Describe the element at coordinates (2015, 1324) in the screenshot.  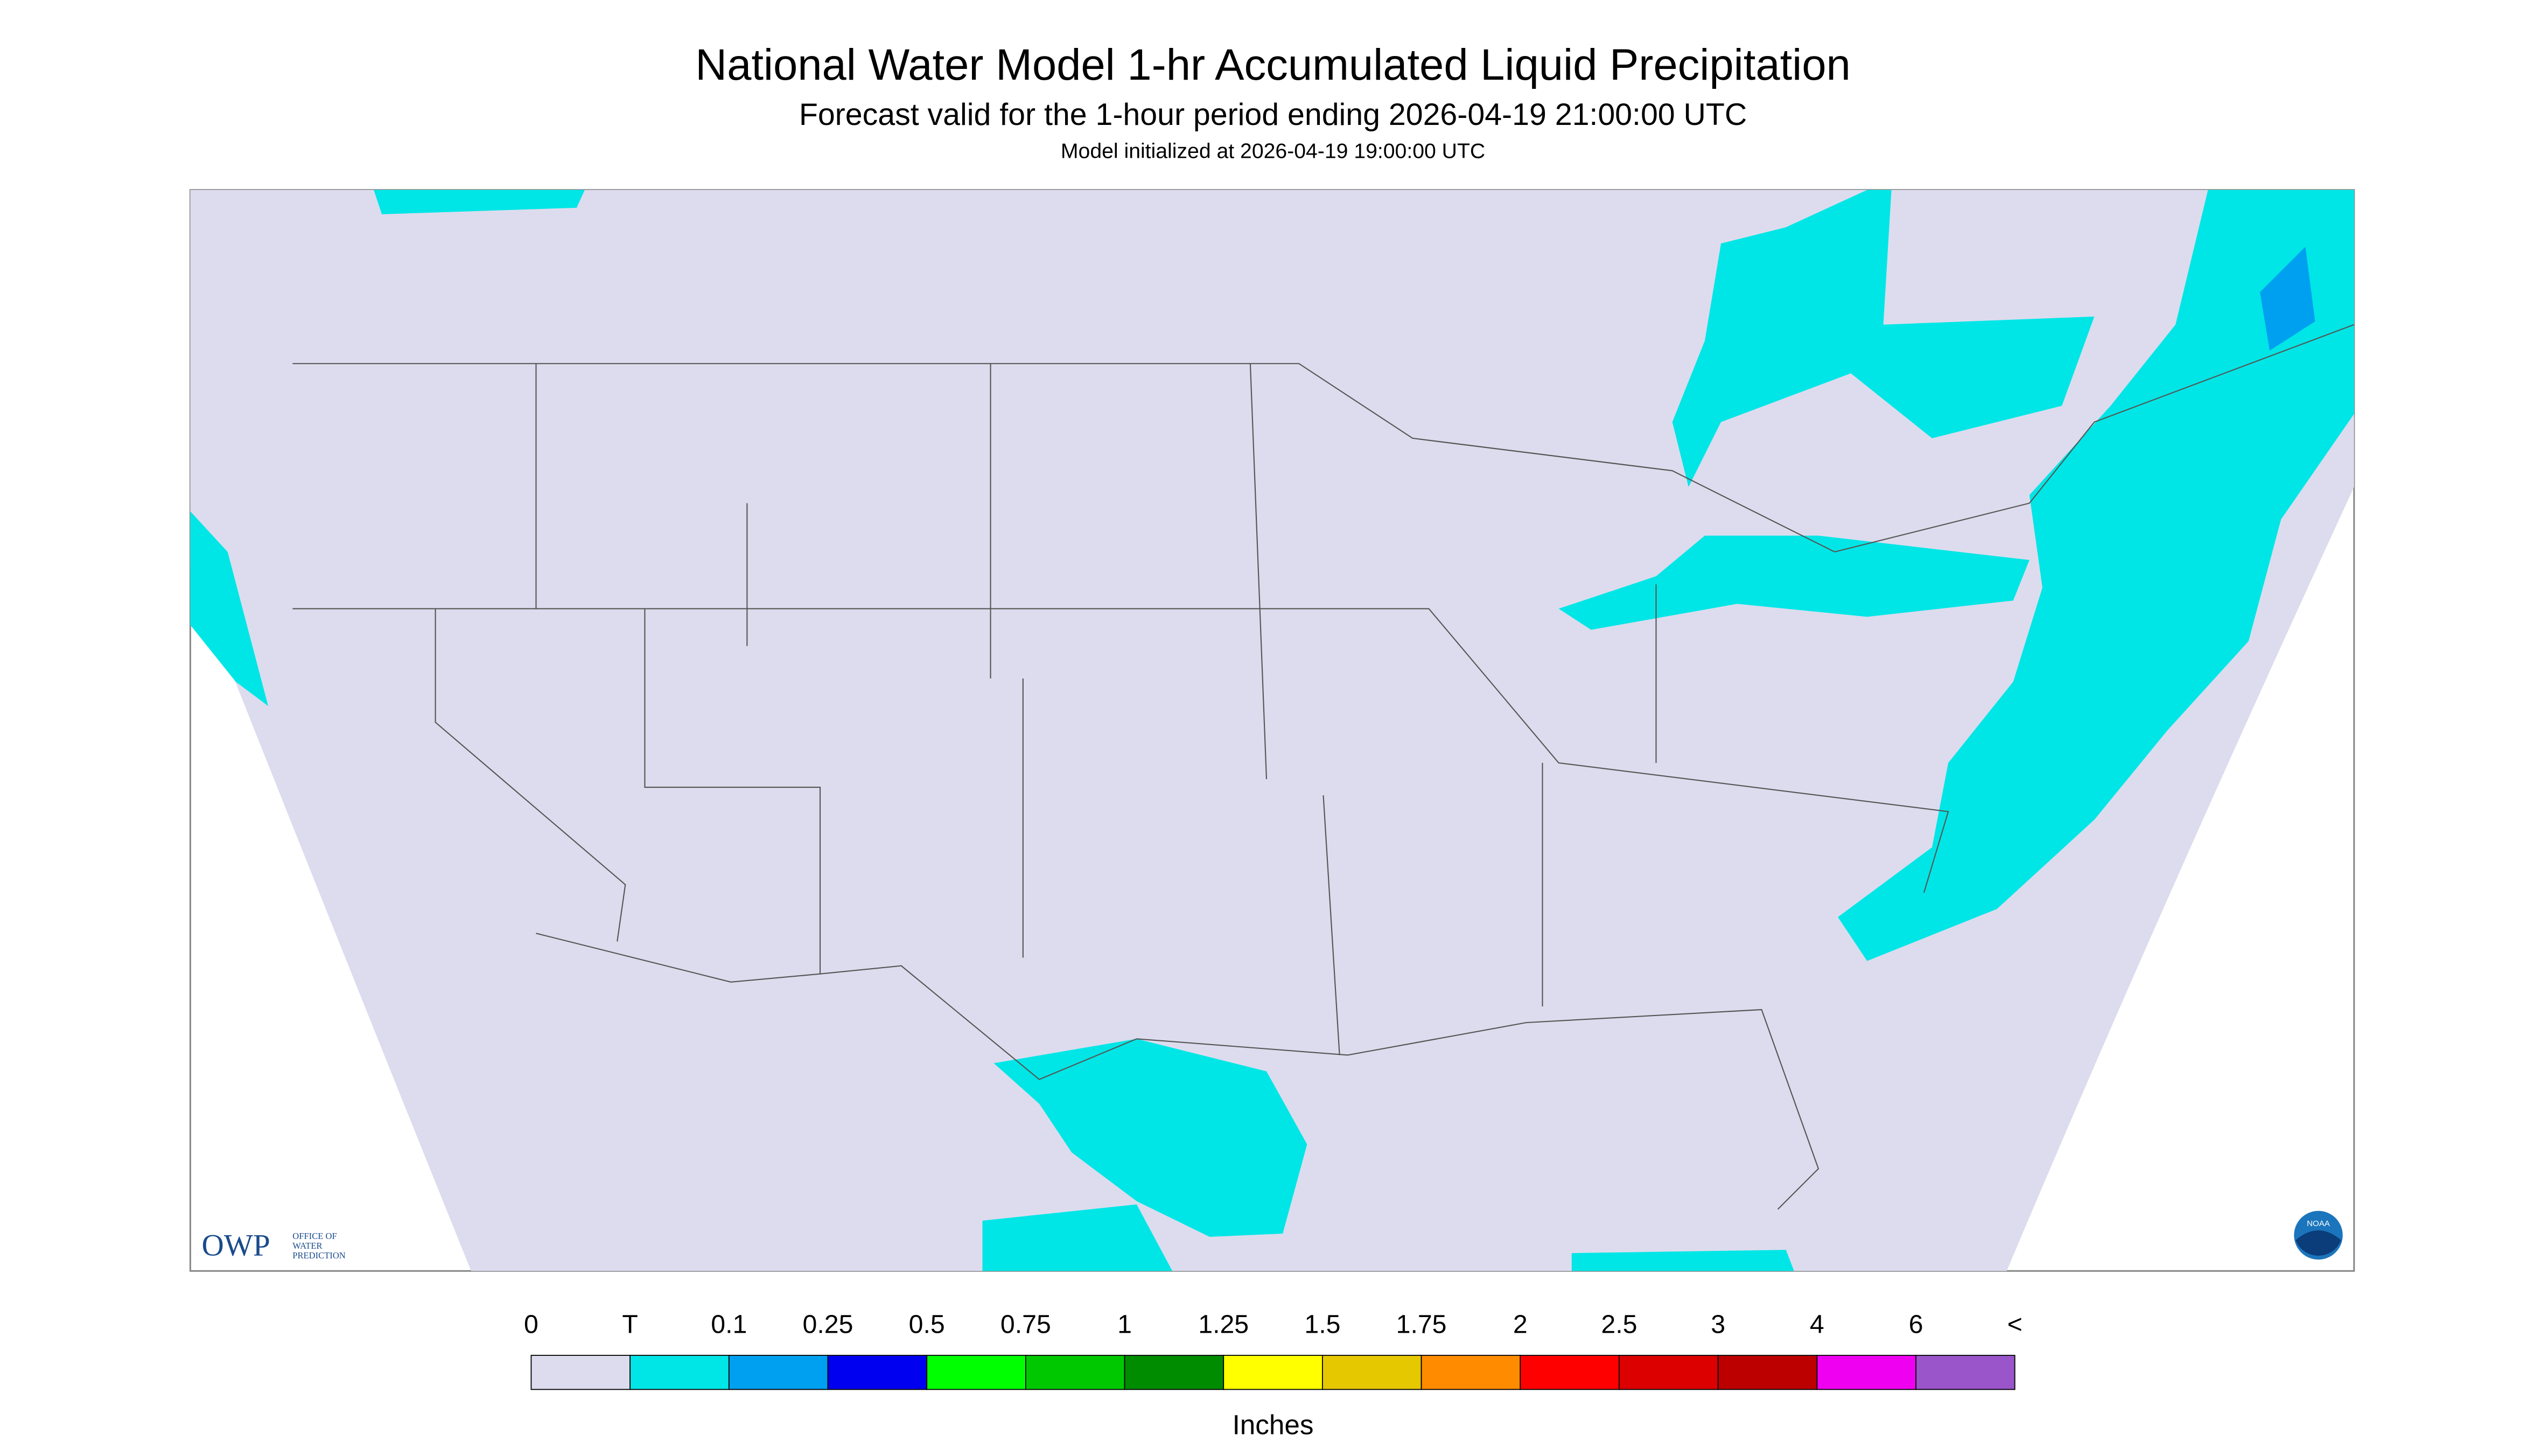
I see `legend-label: <` at that location.